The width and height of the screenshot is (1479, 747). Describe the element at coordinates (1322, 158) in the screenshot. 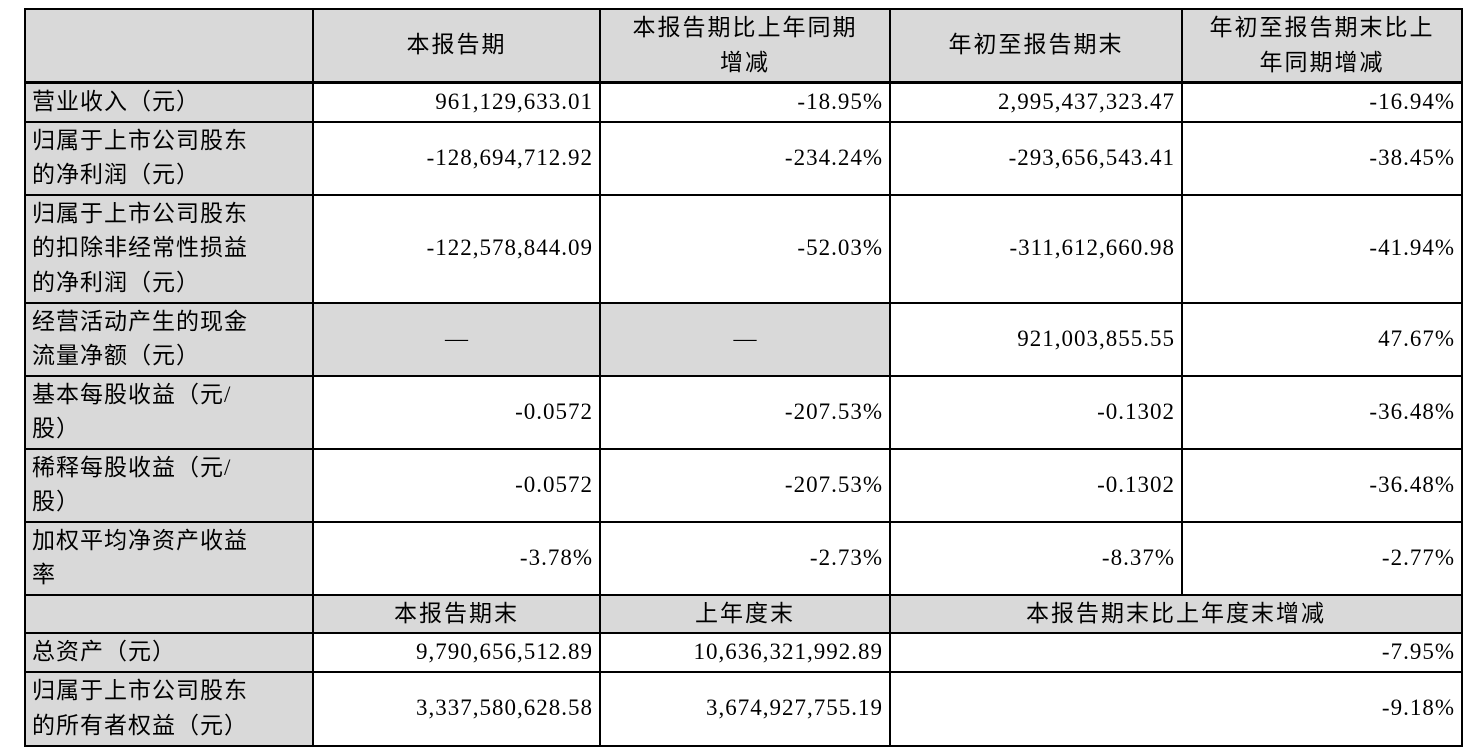

I see `cell-year-to-date-yoy: -38.45%` at that location.